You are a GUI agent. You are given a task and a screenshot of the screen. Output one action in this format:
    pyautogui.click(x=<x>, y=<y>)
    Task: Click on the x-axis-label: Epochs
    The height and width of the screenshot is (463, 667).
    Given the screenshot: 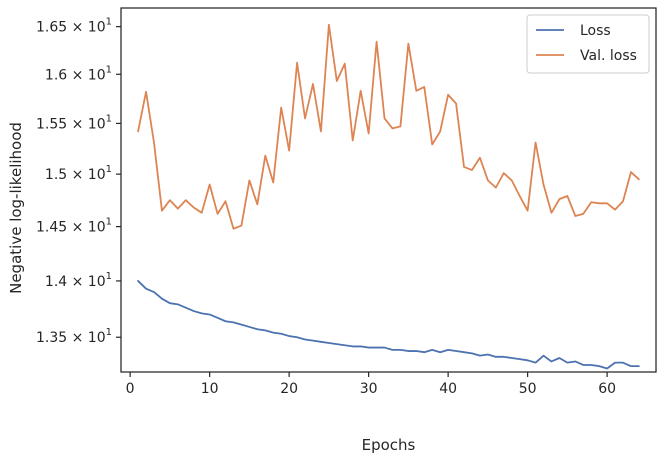 What is the action you would take?
    pyautogui.click(x=389, y=445)
    